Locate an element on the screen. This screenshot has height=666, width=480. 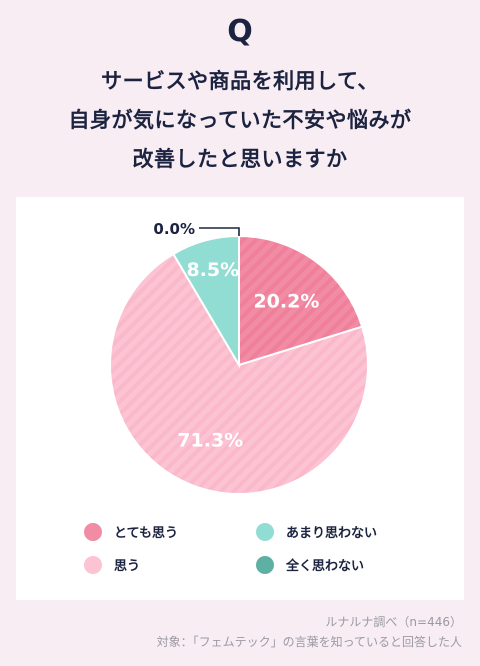
question-line-3: 改善したと思いますか is located at coordinates (240, 159).